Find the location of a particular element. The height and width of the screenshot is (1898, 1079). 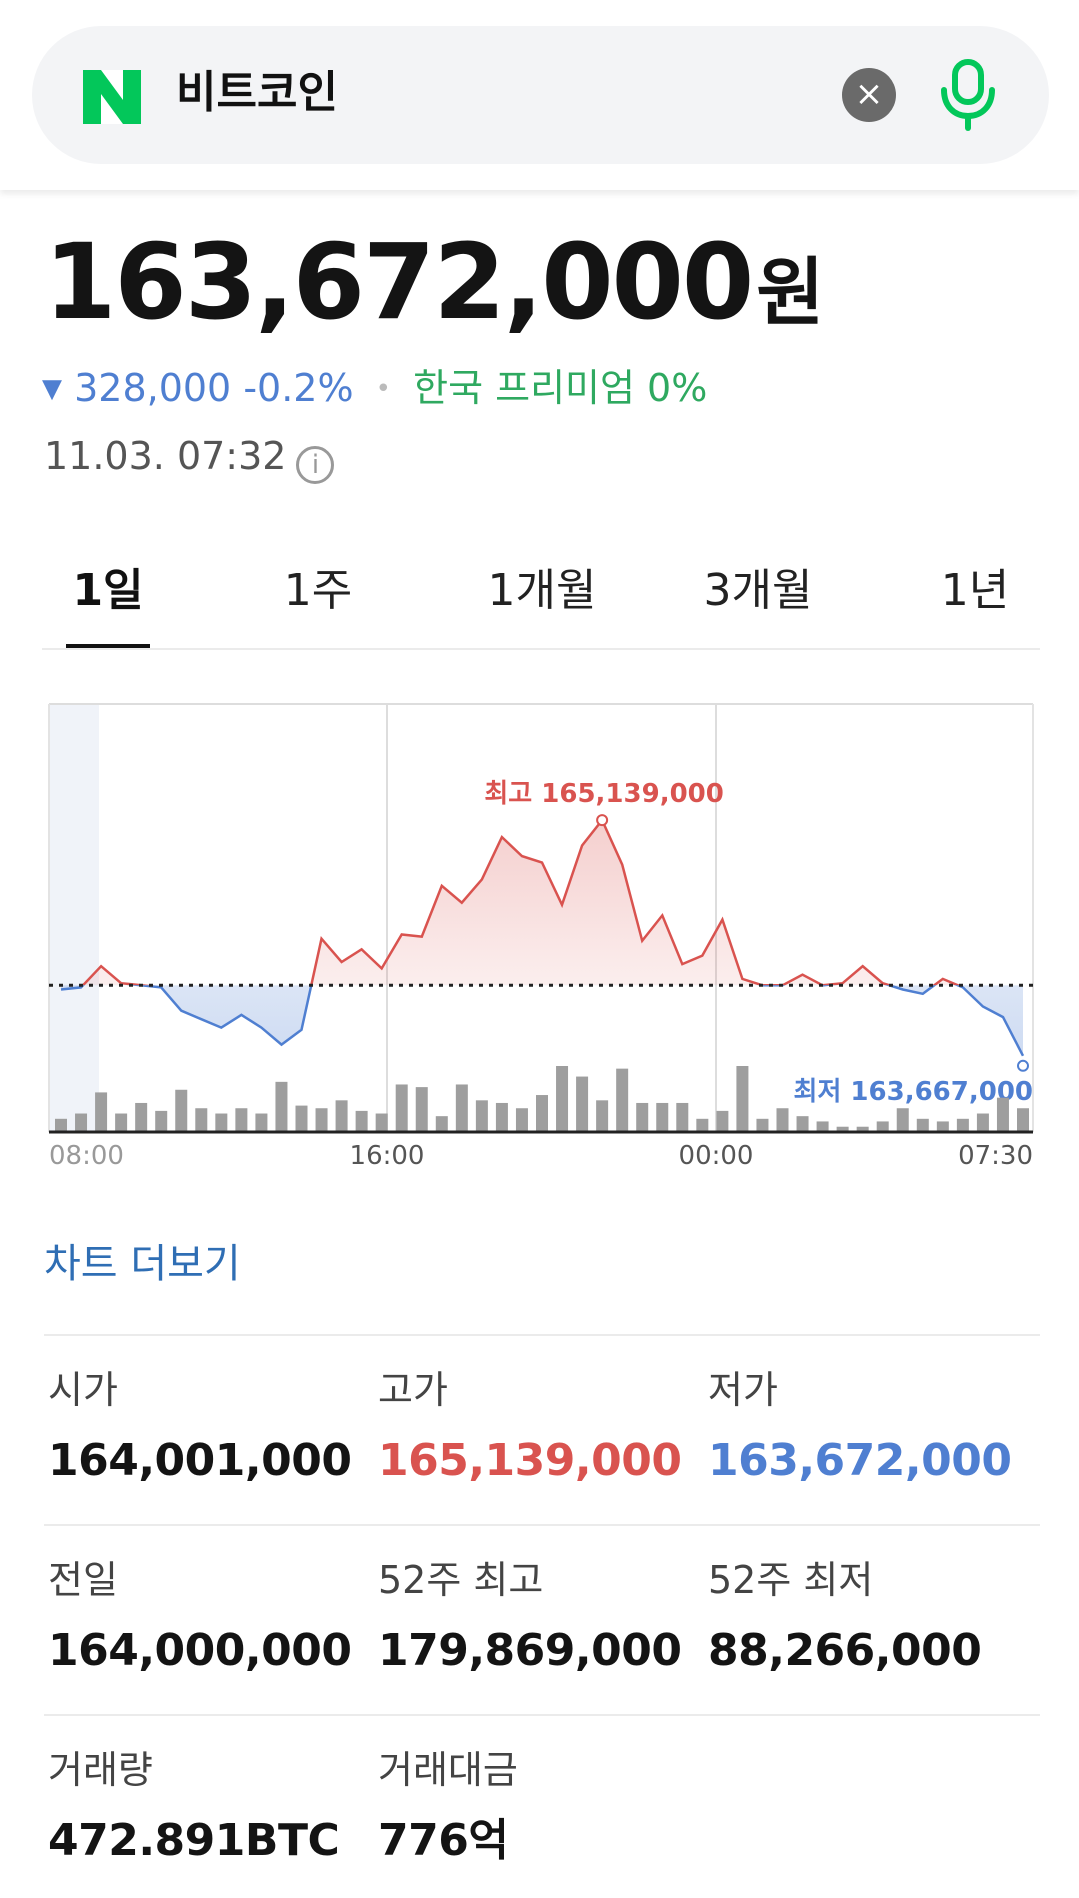

info-icon: i is located at coordinates (315, 465).